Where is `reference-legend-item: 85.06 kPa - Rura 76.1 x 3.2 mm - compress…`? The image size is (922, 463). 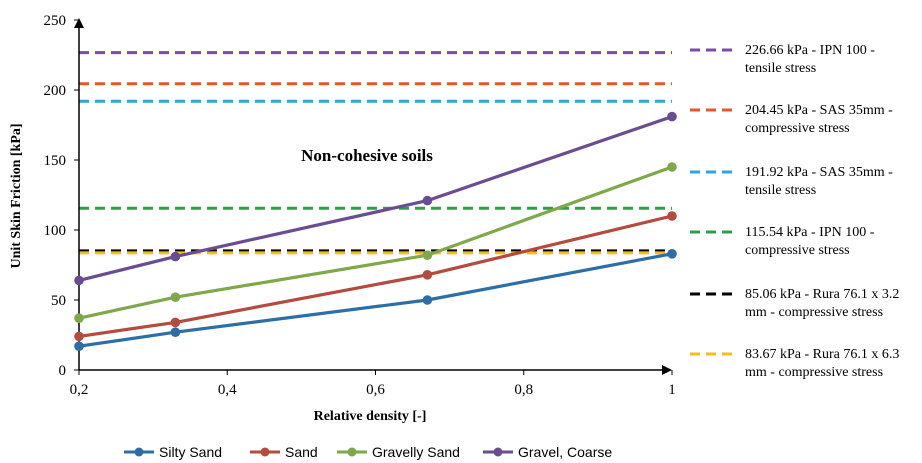
reference-legend-item: 85.06 kPa - Rura 76.1 x 3.2 mm - compress… is located at coordinates (794, 303).